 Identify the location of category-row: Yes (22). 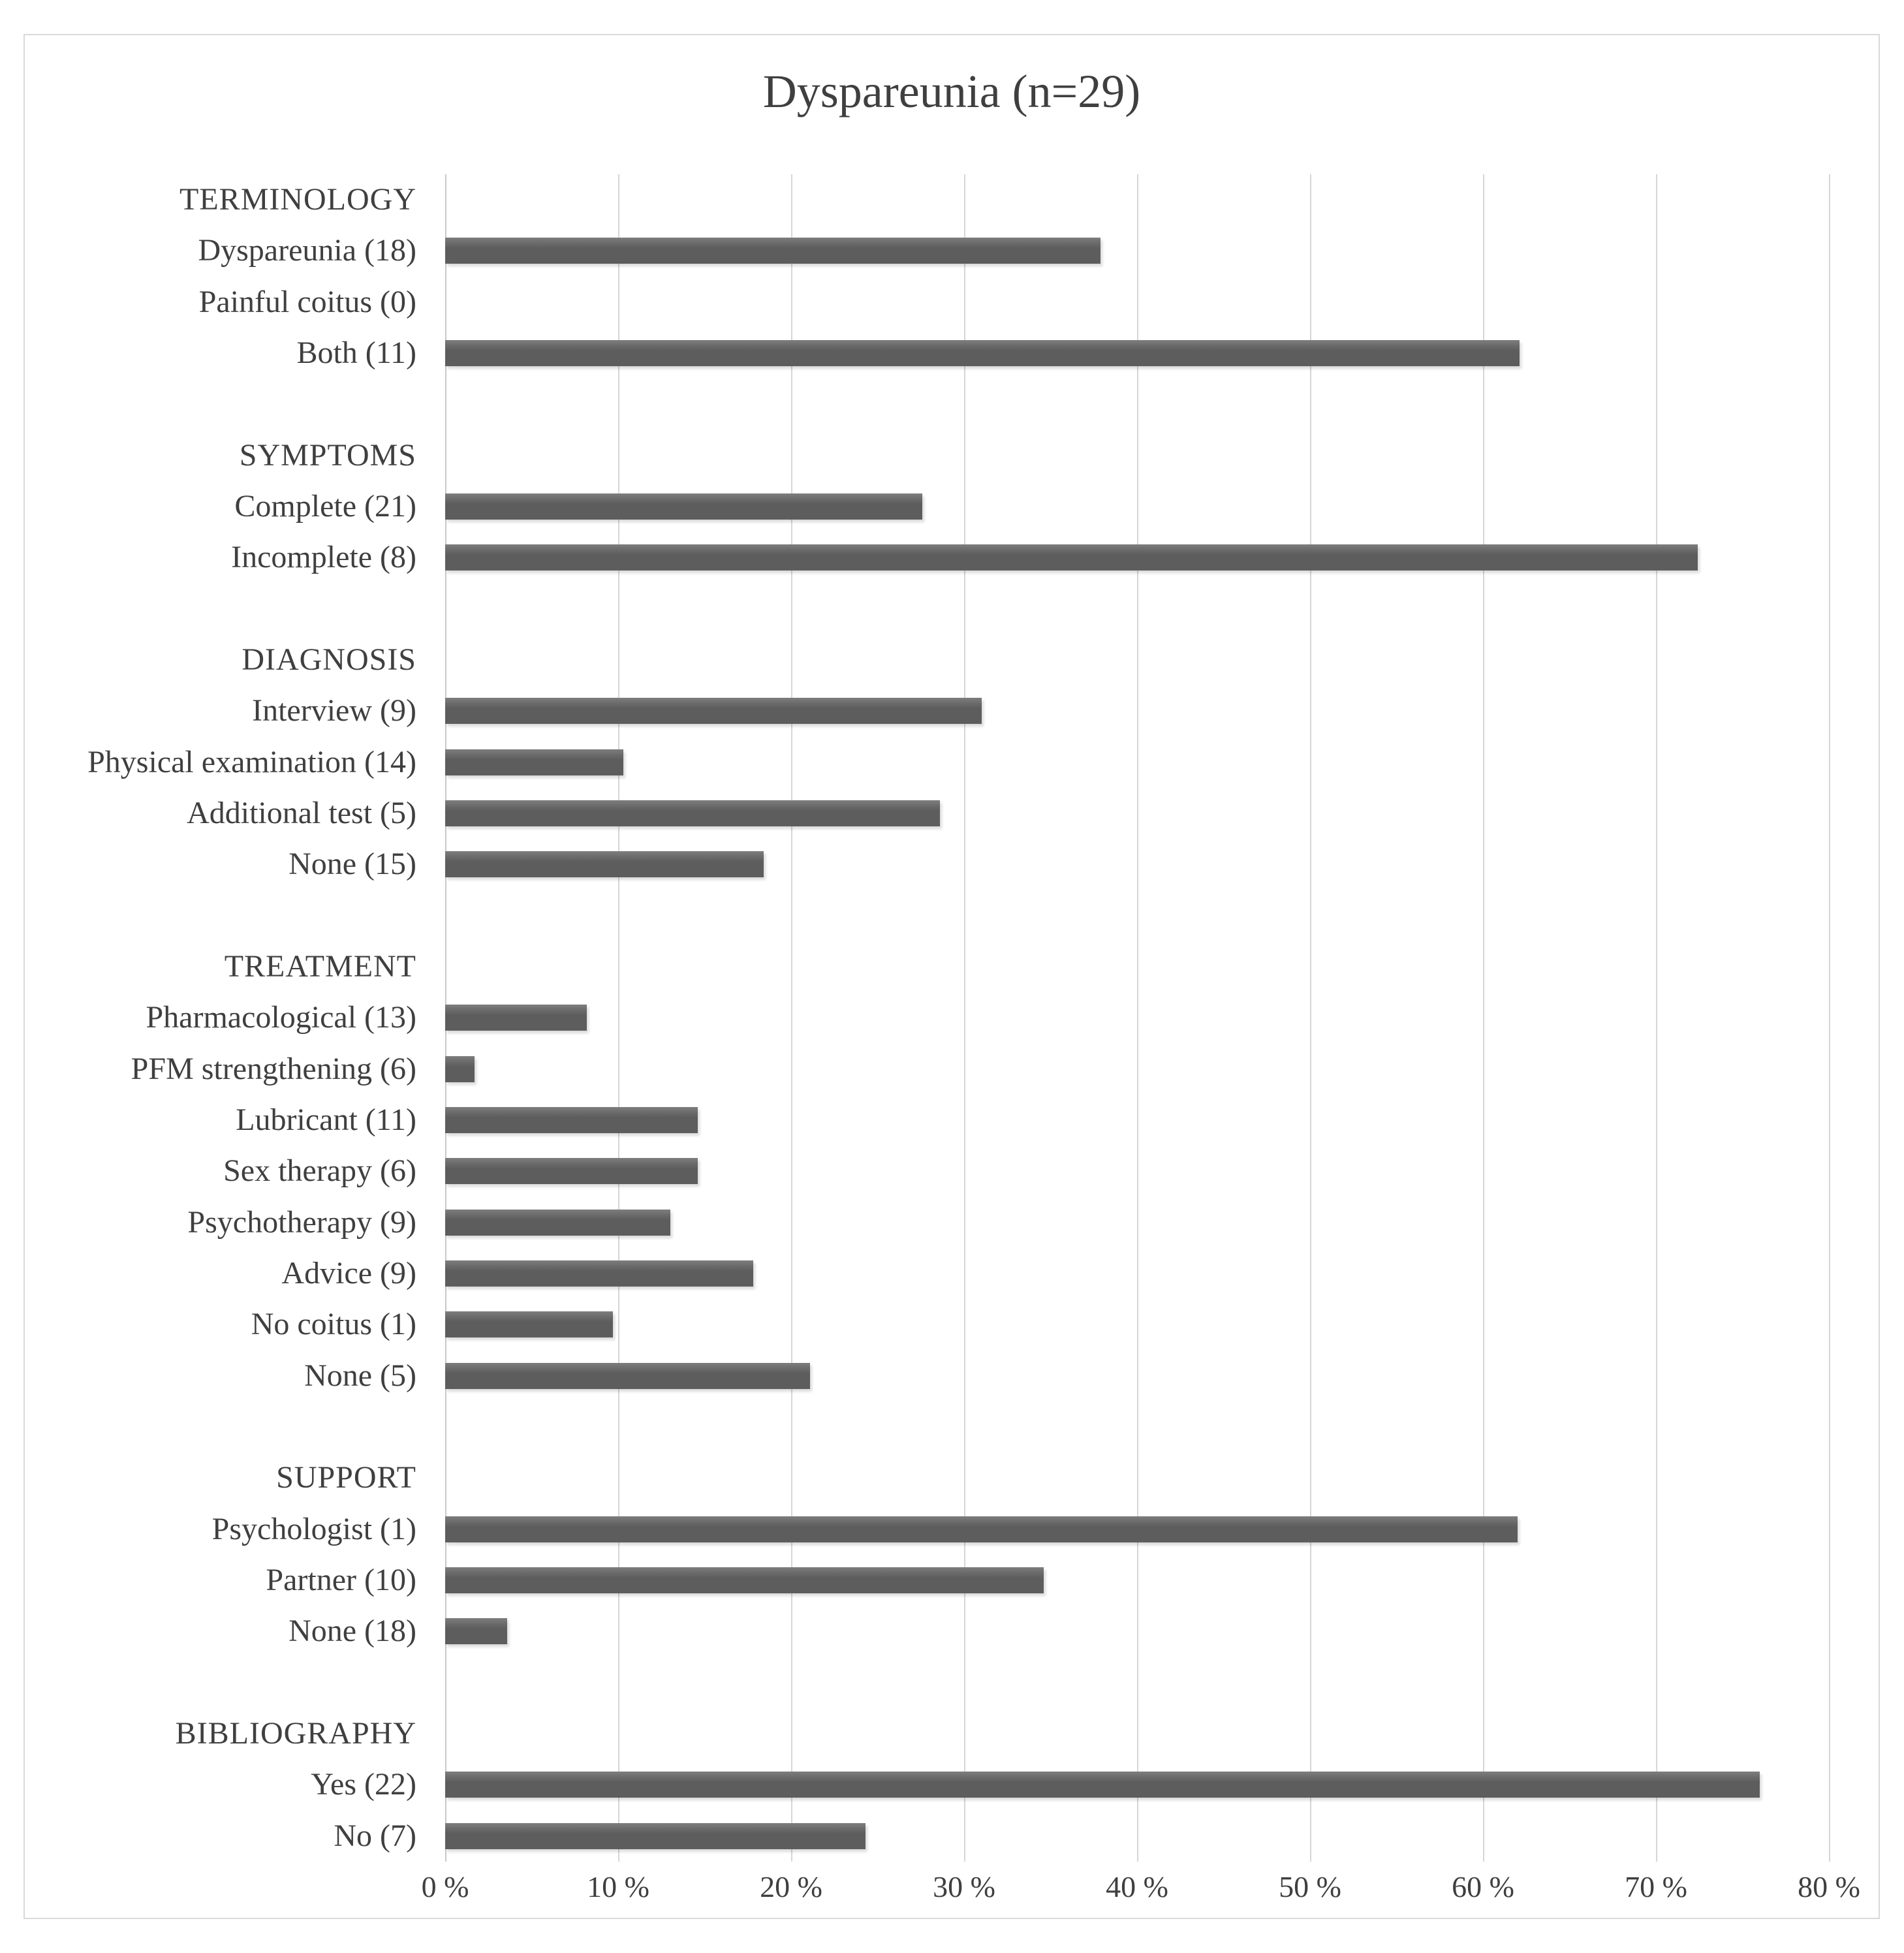
(927, 1784).